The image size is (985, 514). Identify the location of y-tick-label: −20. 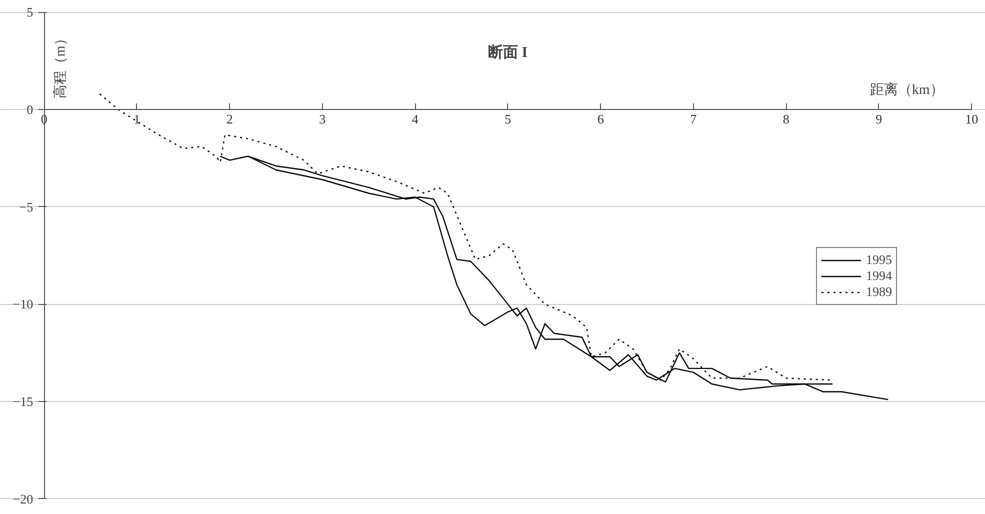
(23, 498).